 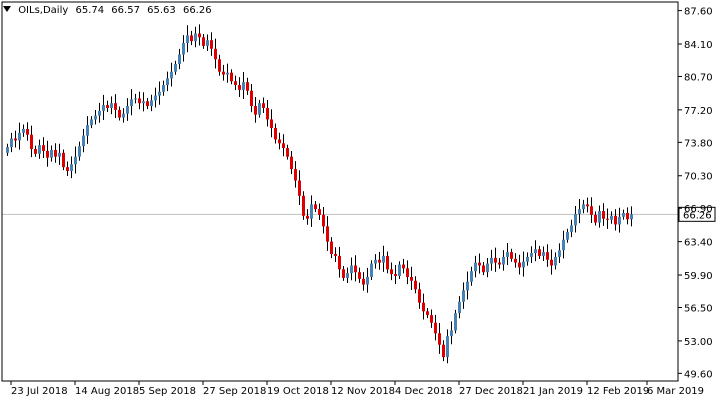 What do you see at coordinates (43, 10) in the screenshot?
I see `symbol-label: OILs,Daily` at bounding box center [43, 10].